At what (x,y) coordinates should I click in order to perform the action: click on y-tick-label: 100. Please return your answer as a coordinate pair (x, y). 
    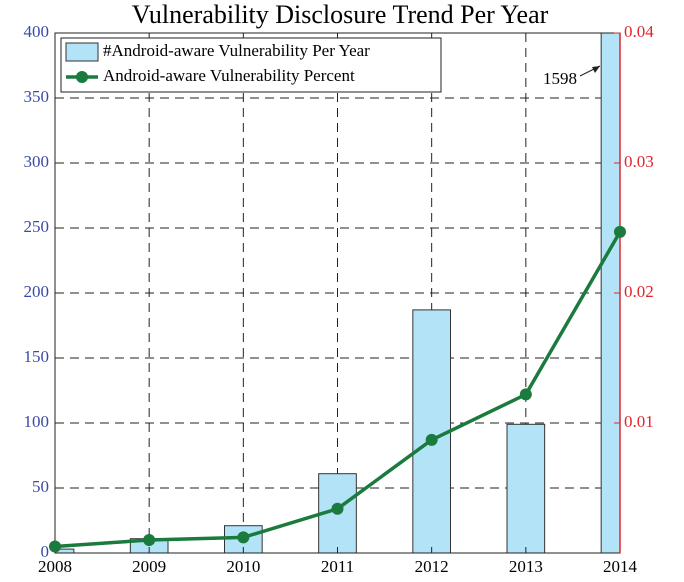
    Looking at the image, I should click on (37, 421).